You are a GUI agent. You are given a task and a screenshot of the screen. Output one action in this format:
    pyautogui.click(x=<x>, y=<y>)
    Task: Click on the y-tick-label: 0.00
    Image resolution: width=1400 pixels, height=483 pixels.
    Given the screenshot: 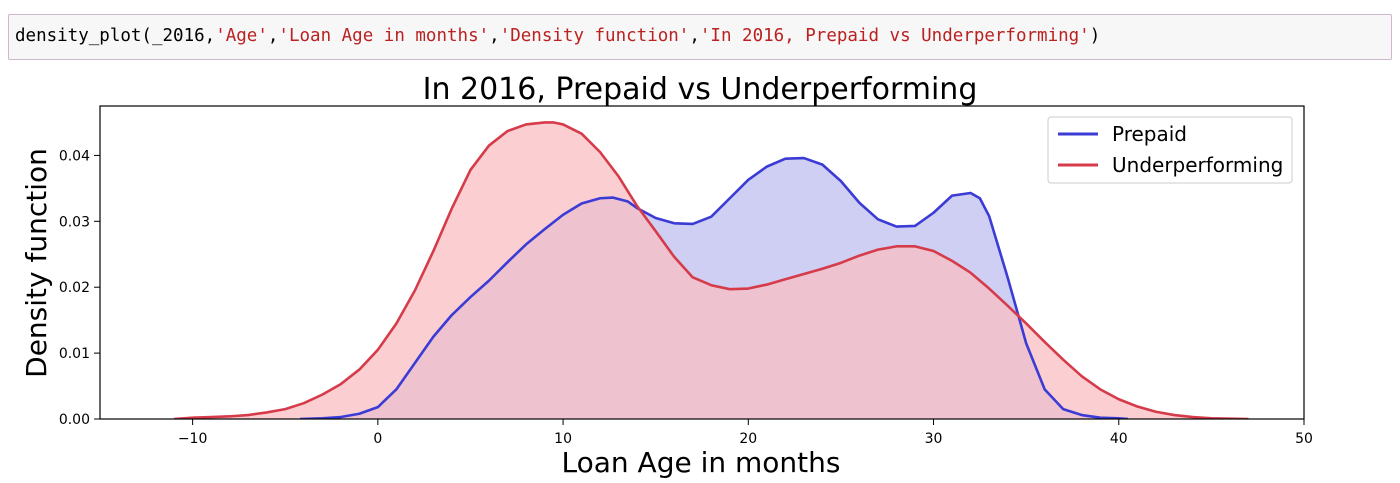 What is the action you would take?
    pyautogui.click(x=74, y=420)
    